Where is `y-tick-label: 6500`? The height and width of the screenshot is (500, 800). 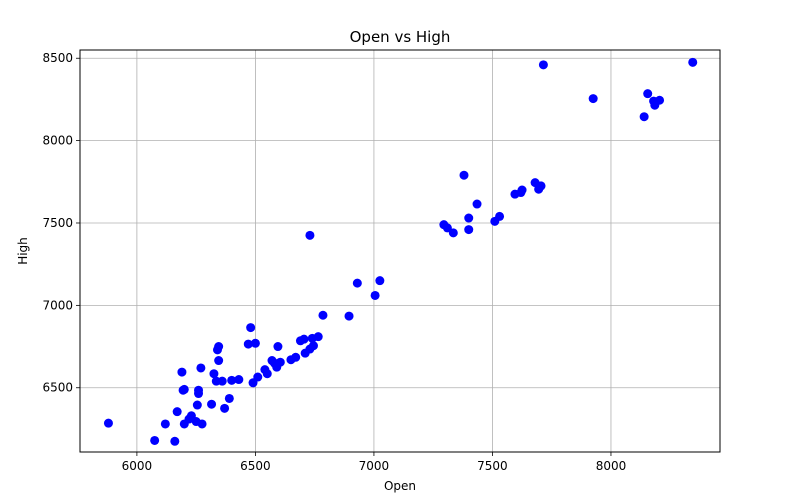
y-tick-label: 6500 is located at coordinates (57, 388).